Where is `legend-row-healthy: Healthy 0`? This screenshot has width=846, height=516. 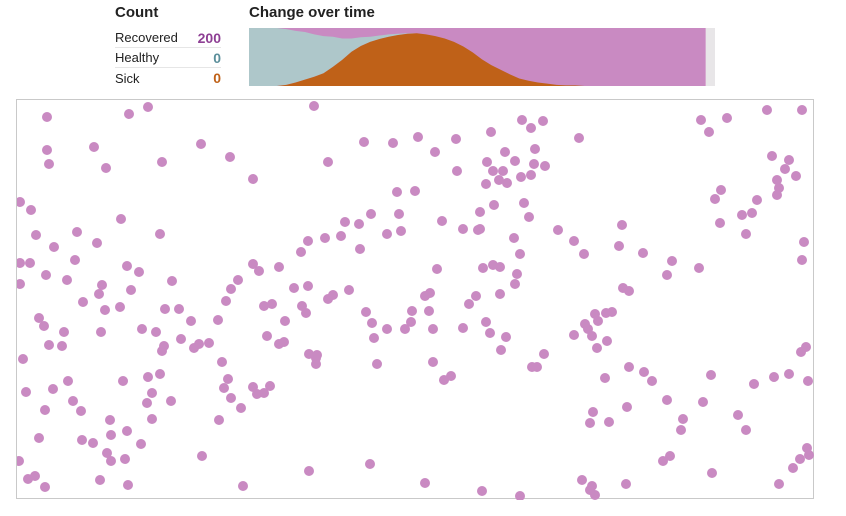
legend-row-healthy: Healthy 0 is located at coordinates (168, 58).